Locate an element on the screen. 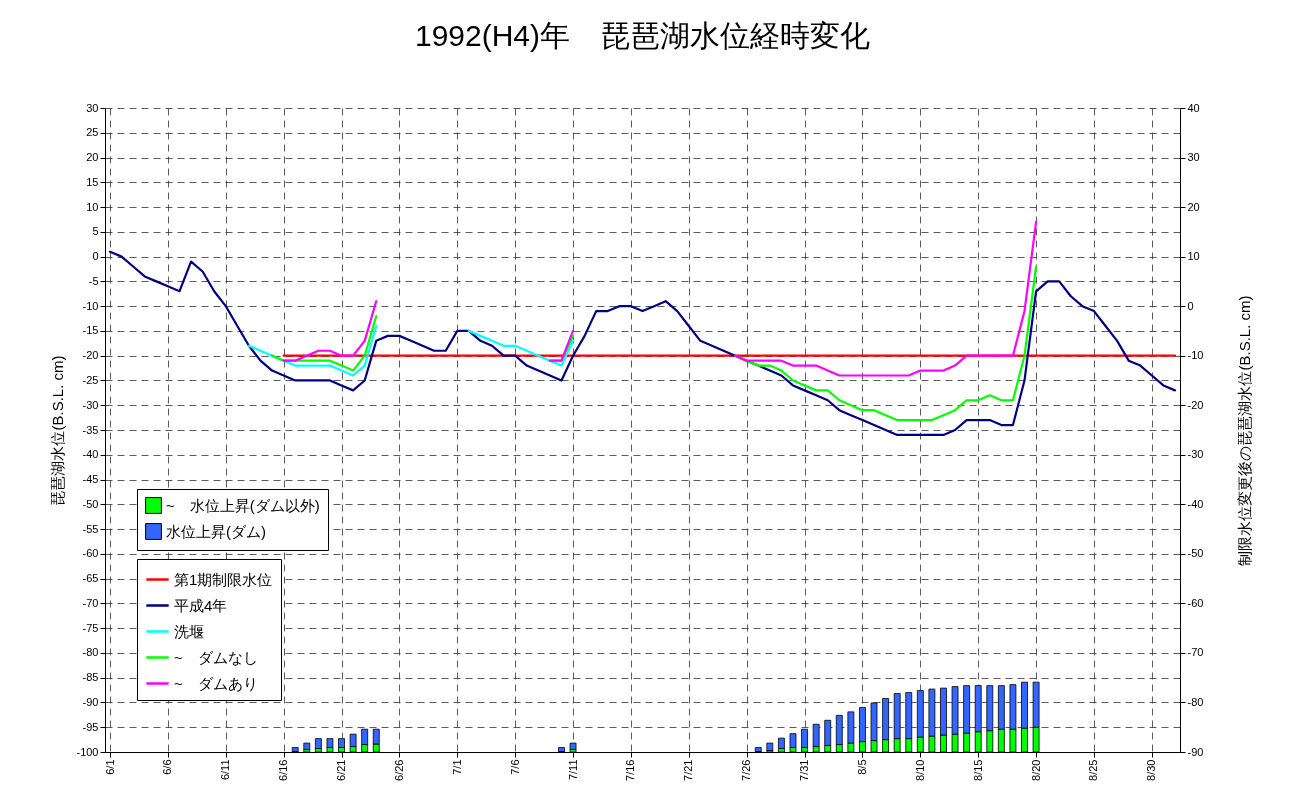 This screenshot has height=798, width=1307. legend-label: 水位上昇(ダム) is located at coordinates (216, 531).